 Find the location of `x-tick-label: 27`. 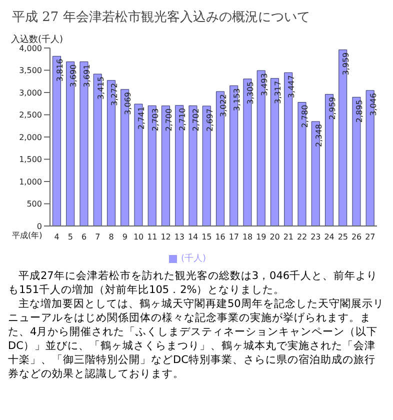

x-tick-label: 27 is located at coordinates (370, 237).